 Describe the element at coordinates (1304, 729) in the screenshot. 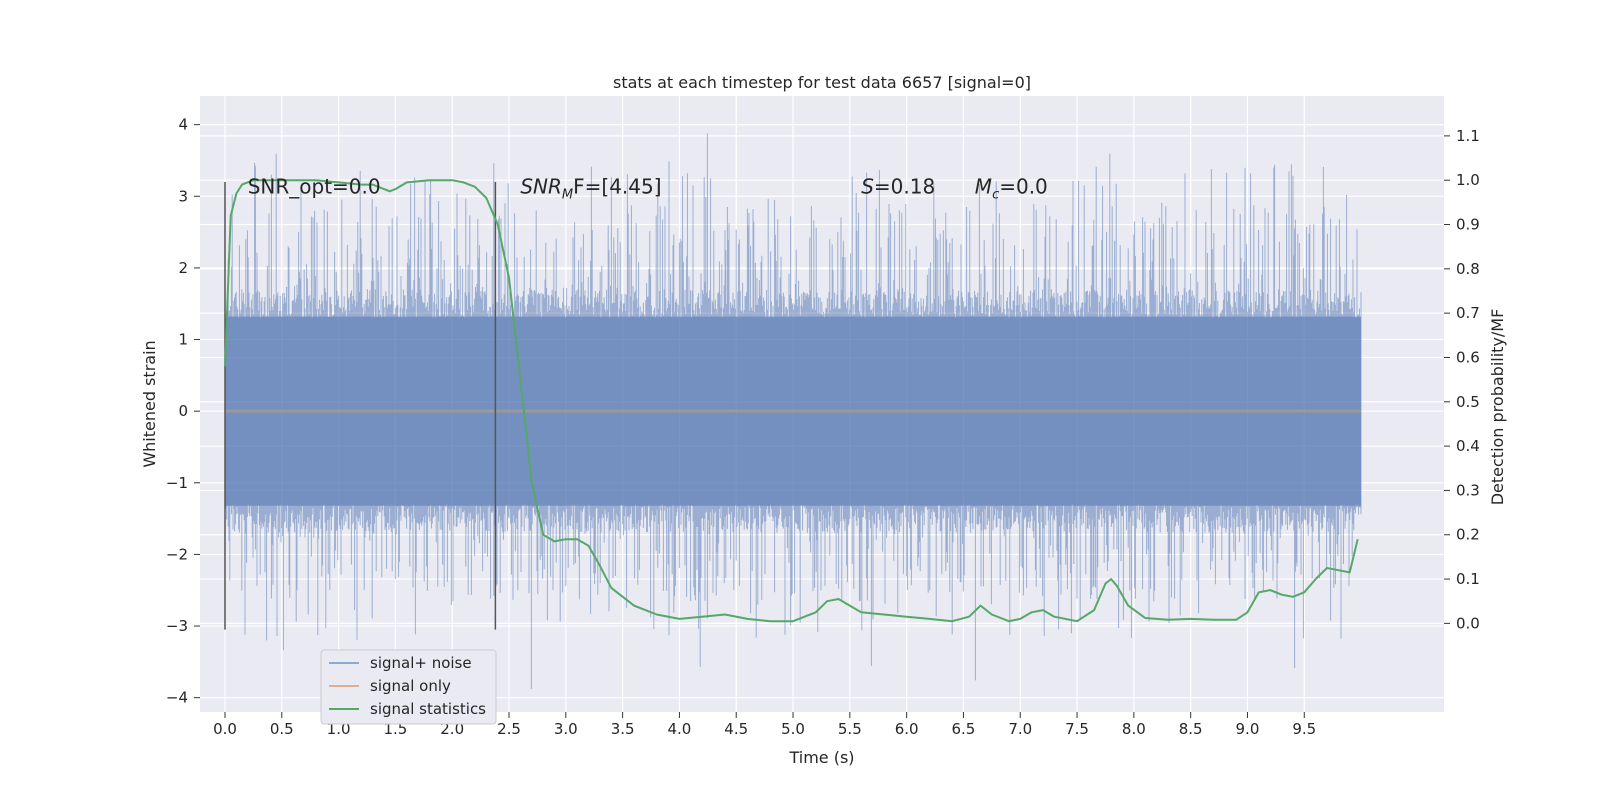

I see `x-tick-label: 9.5` at that location.